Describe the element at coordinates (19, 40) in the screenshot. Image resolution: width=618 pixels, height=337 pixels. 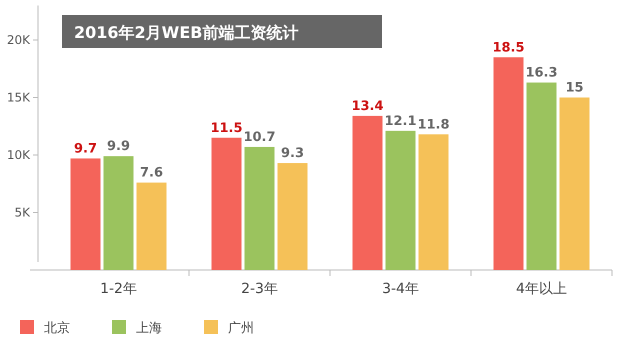
I see `y-tick-label: 20K` at that location.